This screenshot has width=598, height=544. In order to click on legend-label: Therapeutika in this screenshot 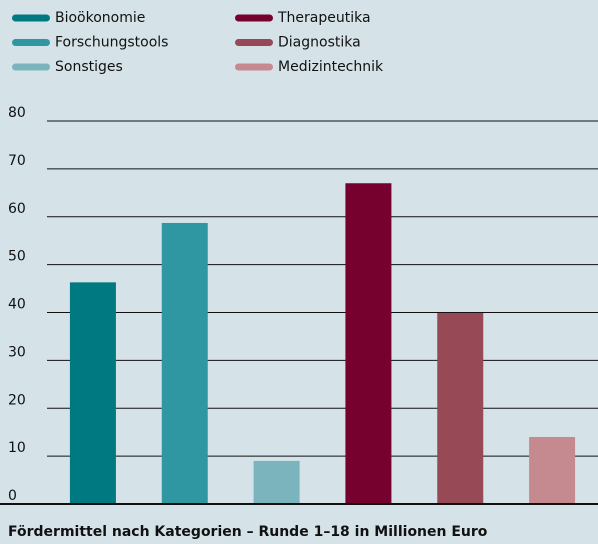, I will do `click(324, 18)`.